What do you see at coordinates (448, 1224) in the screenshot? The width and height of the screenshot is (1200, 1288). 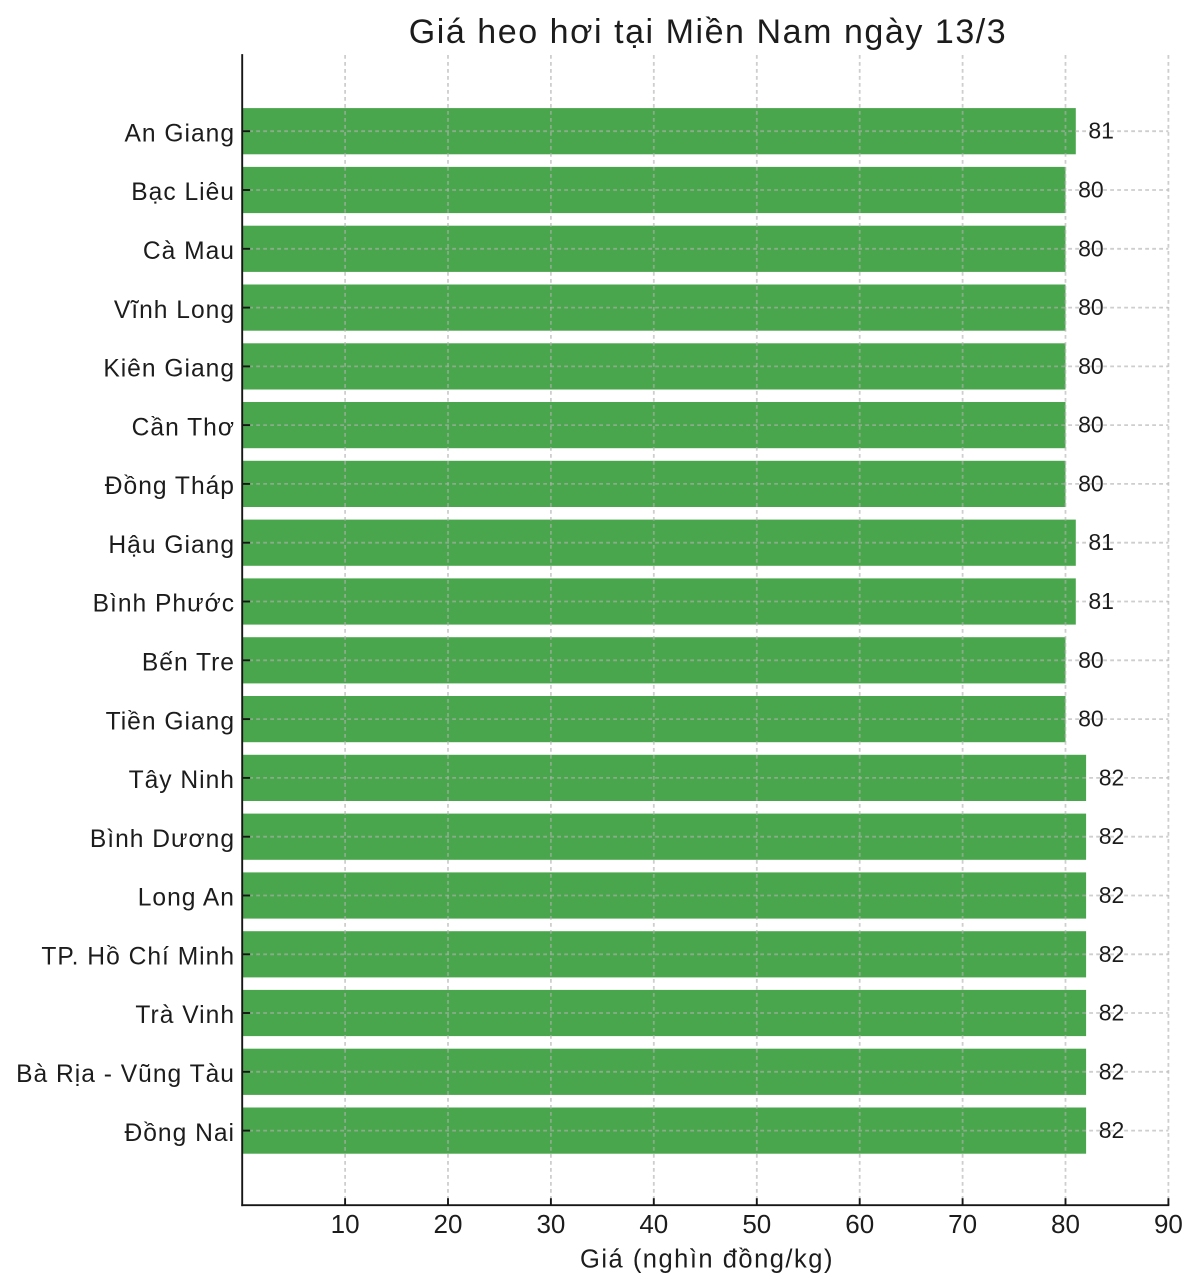 I see `svg-text: 20` at bounding box center [448, 1224].